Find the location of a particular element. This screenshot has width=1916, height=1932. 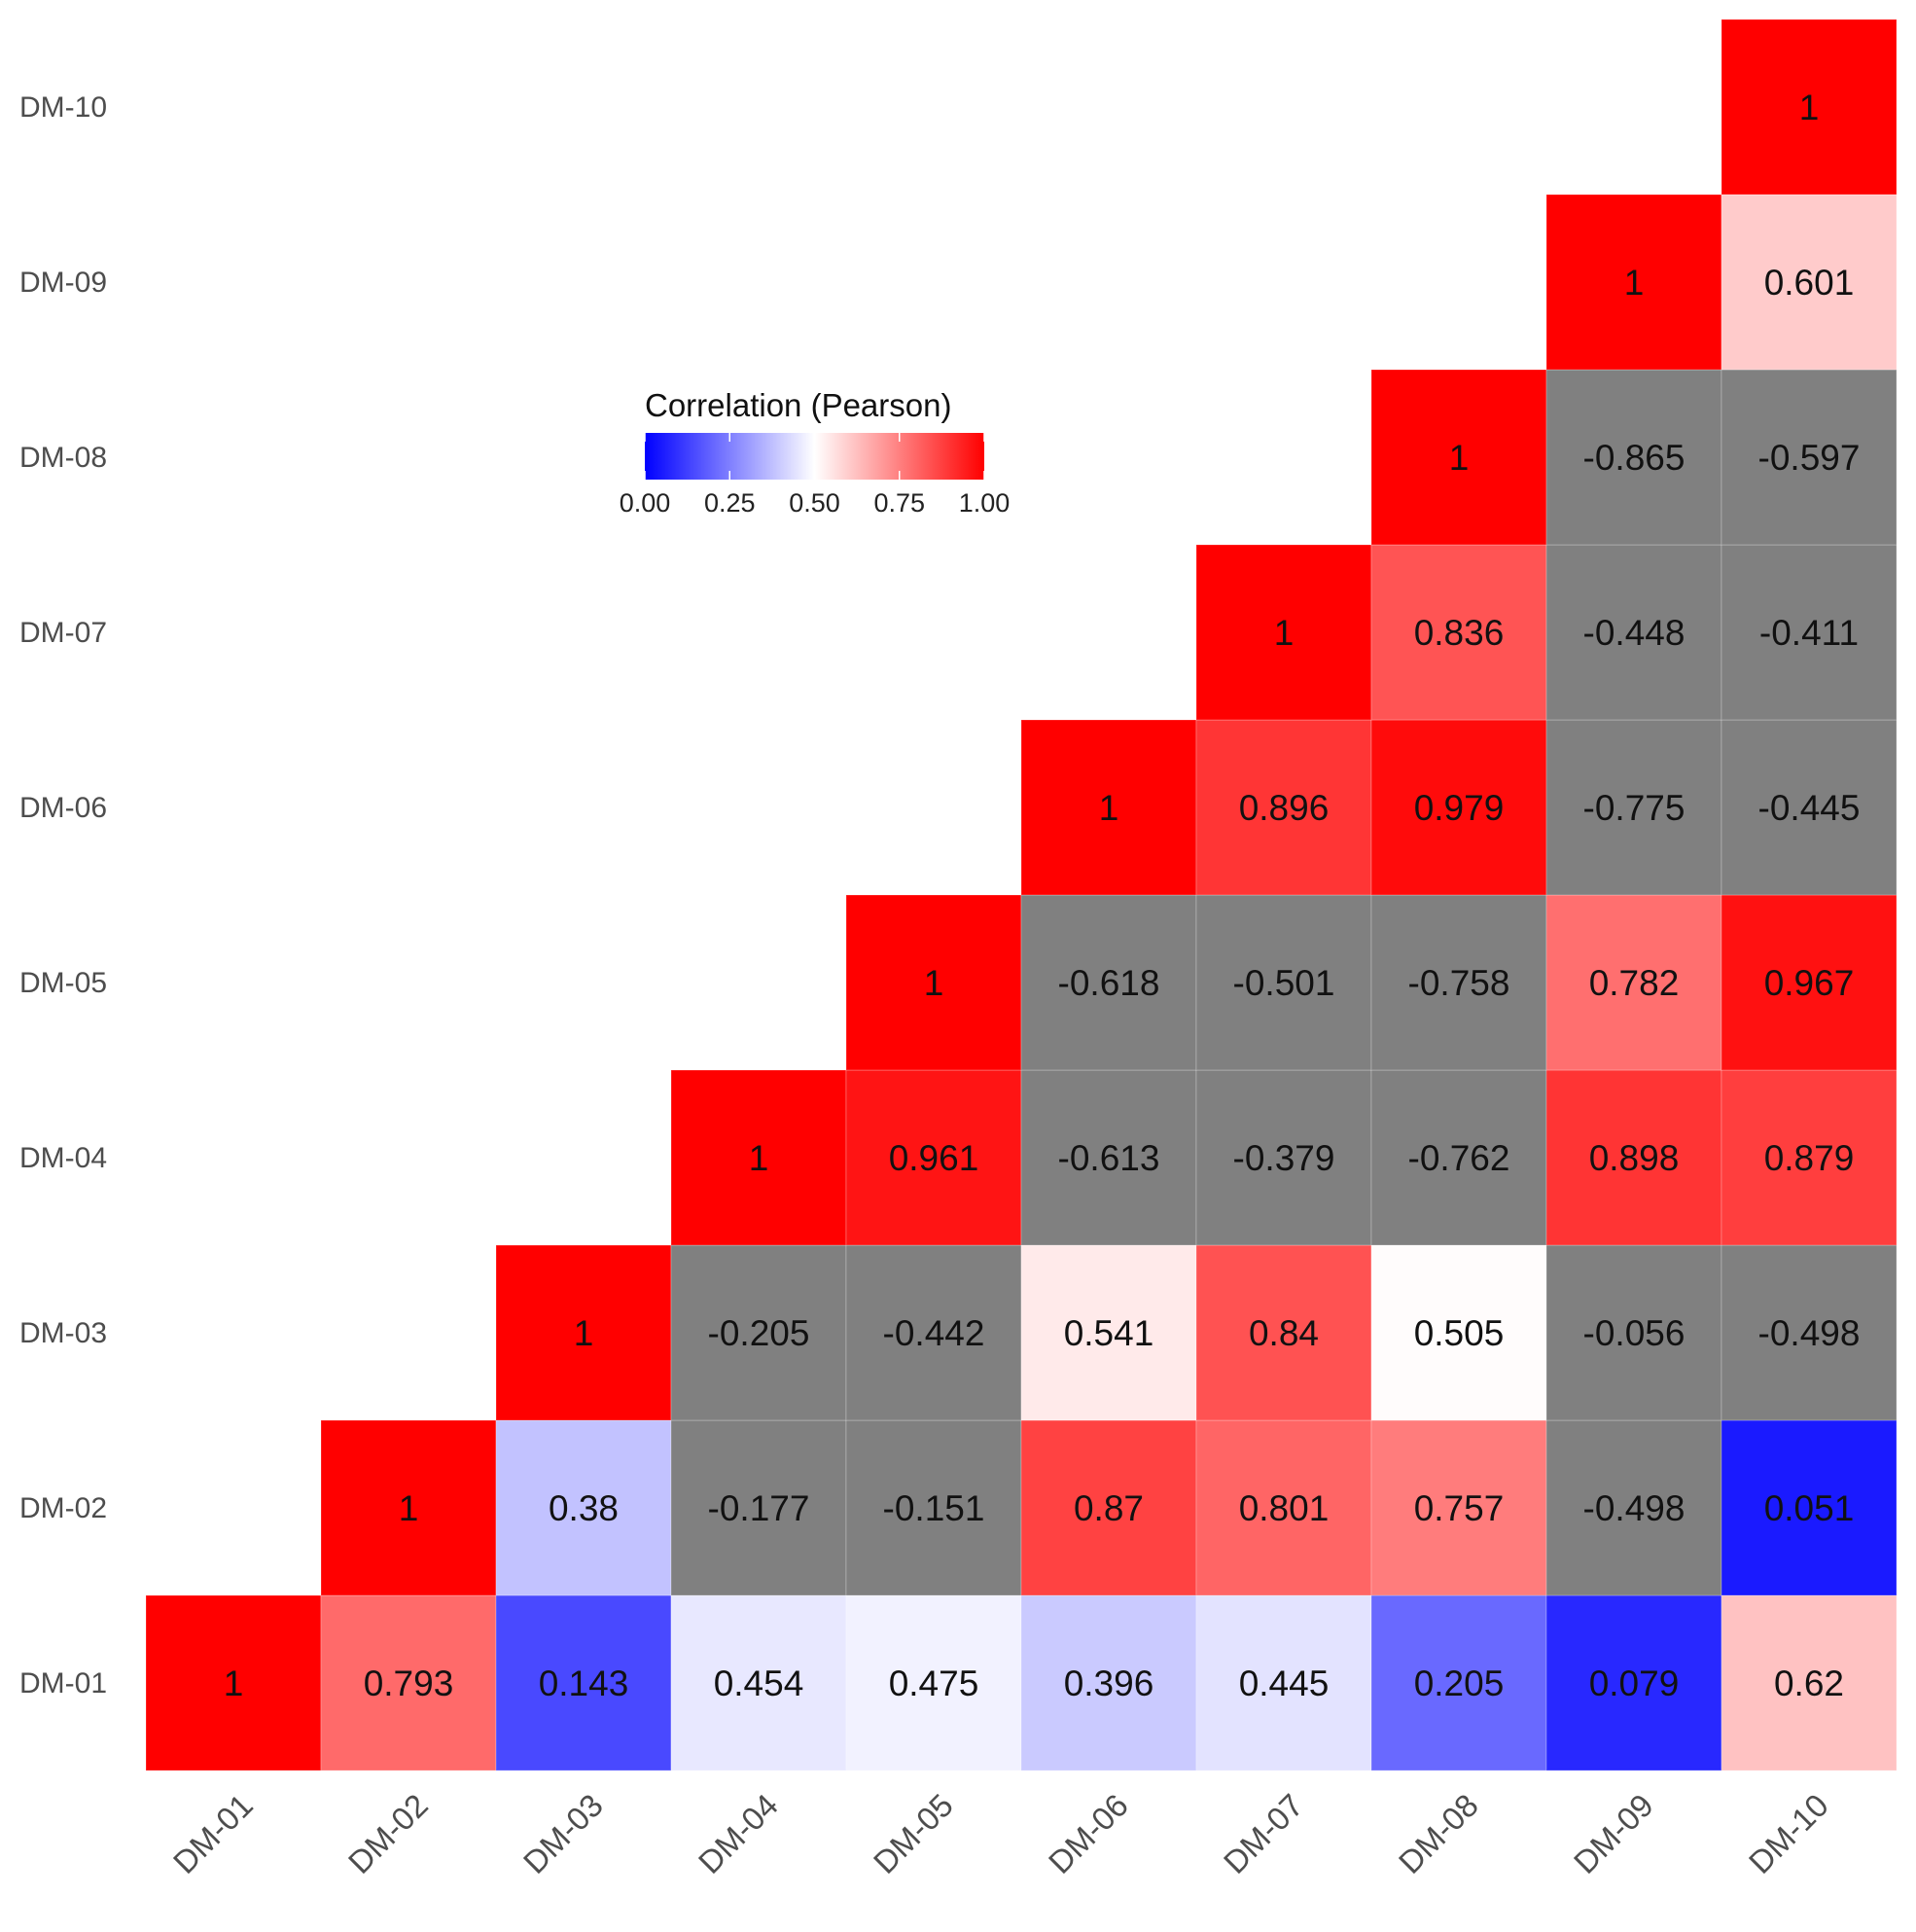

y-axis-tick-label: DM-06 is located at coordinates (63, 808).